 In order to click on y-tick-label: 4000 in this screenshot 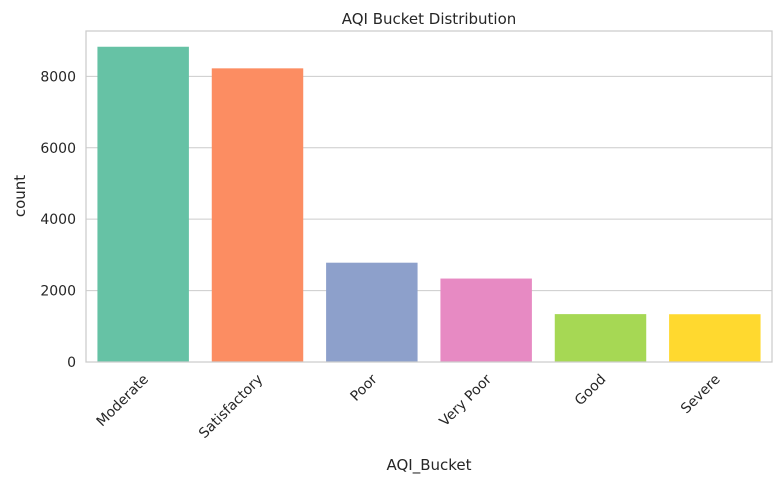, I will do `click(58, 220)`.